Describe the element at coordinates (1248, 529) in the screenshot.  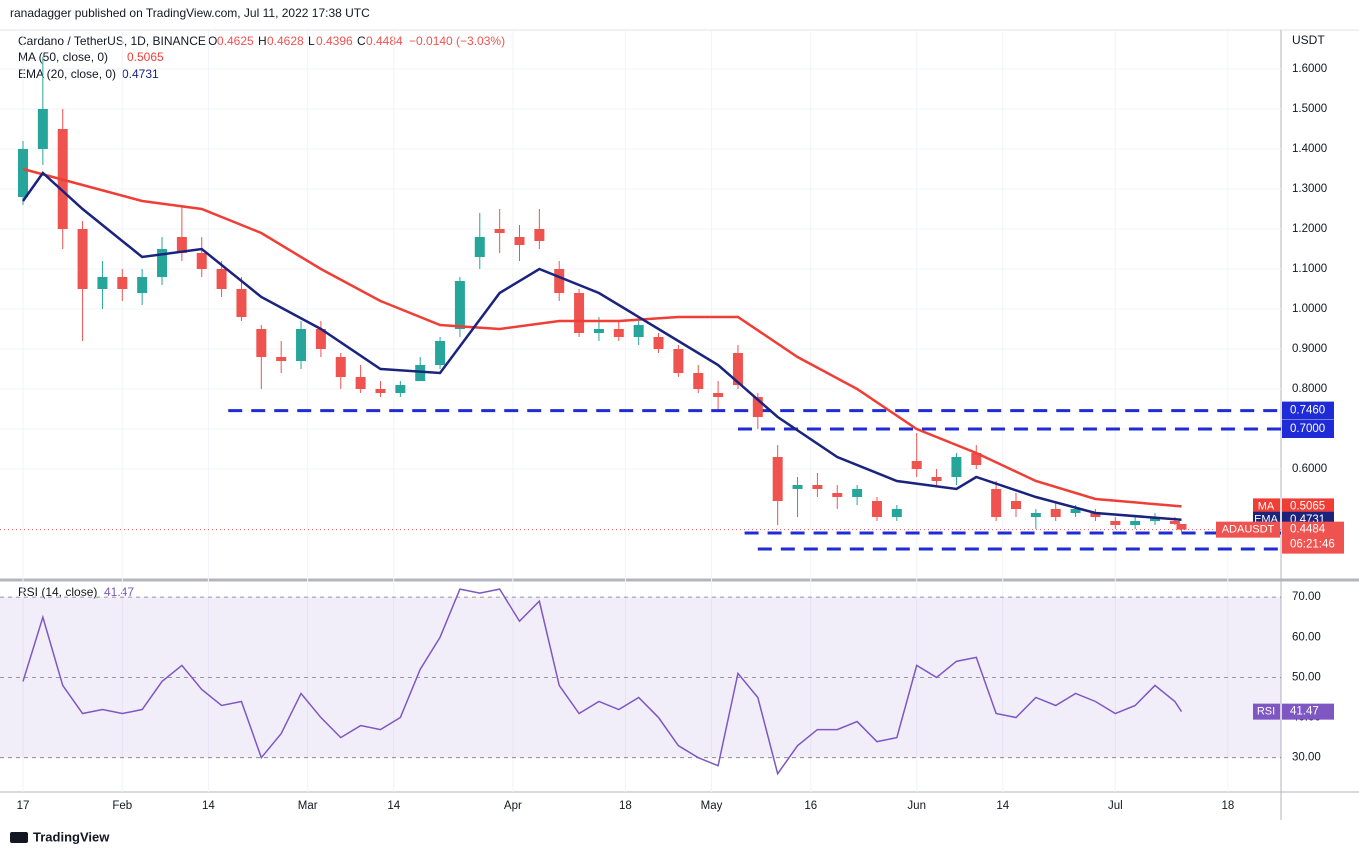
I see `symbol-tag-box` at that location.